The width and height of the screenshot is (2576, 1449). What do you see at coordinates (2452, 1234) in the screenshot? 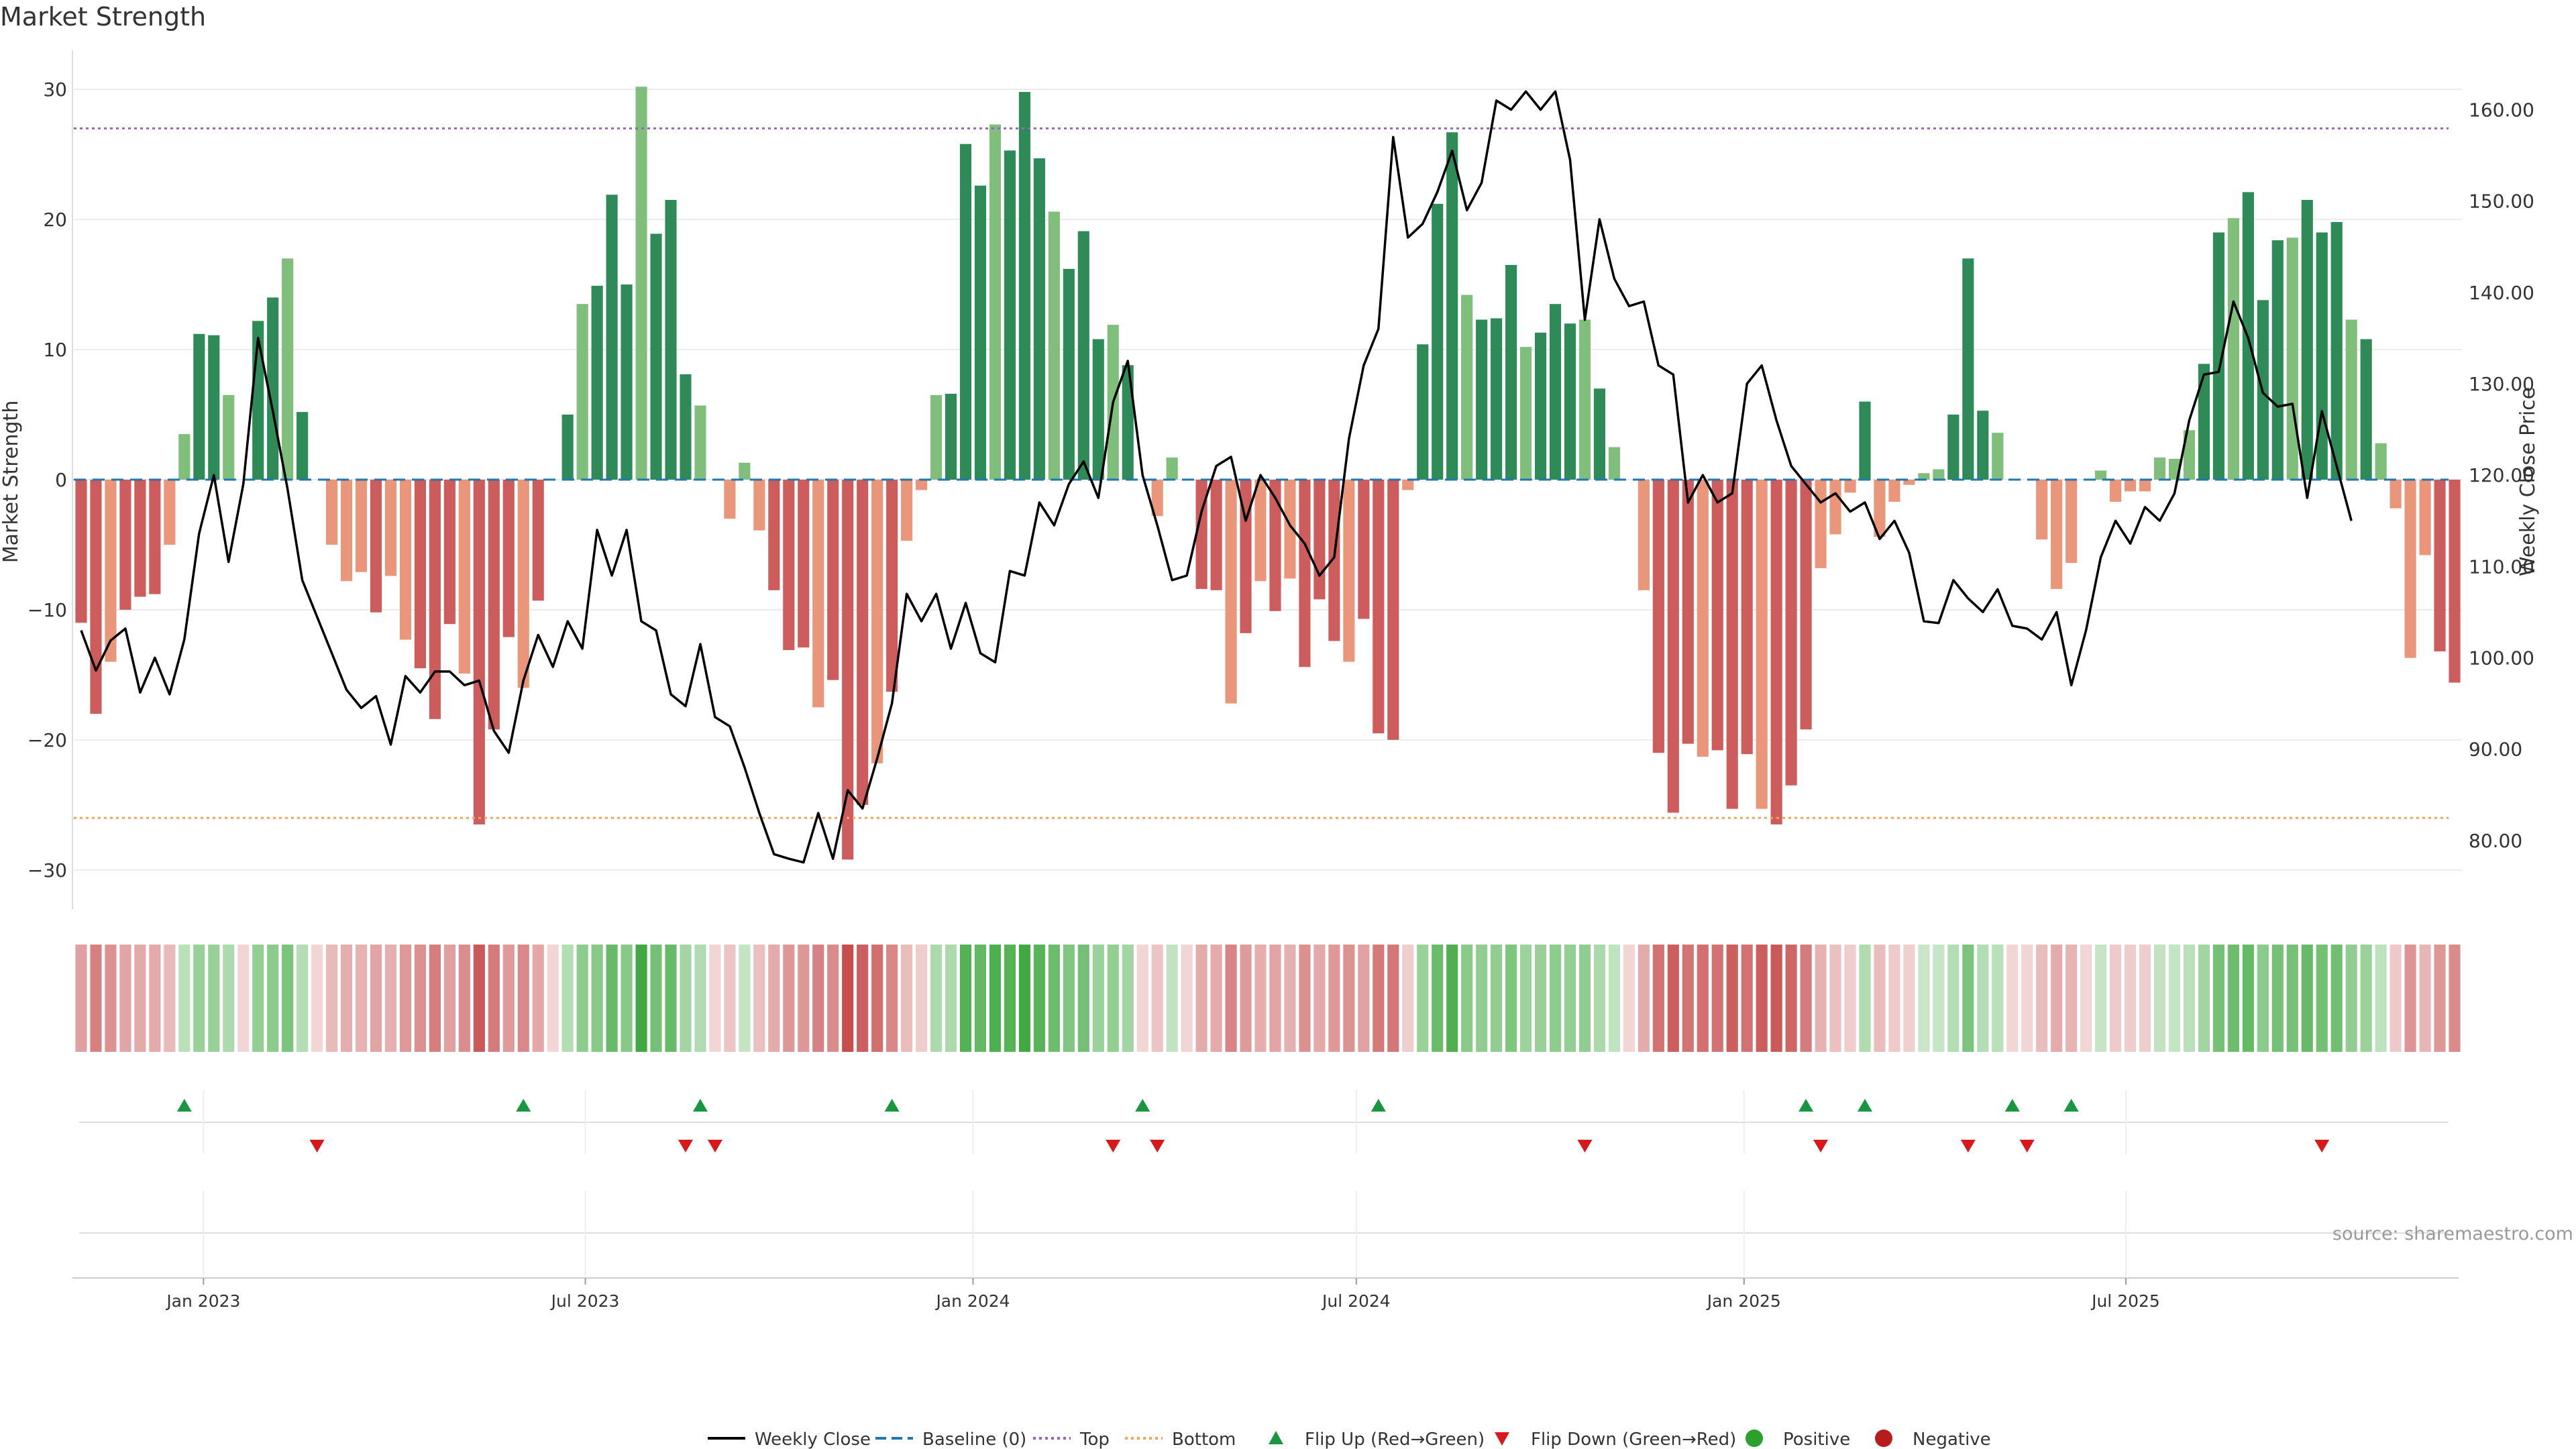
I see `source-note: source: sharemaestro.com` at bounding box center [2452, 1234].